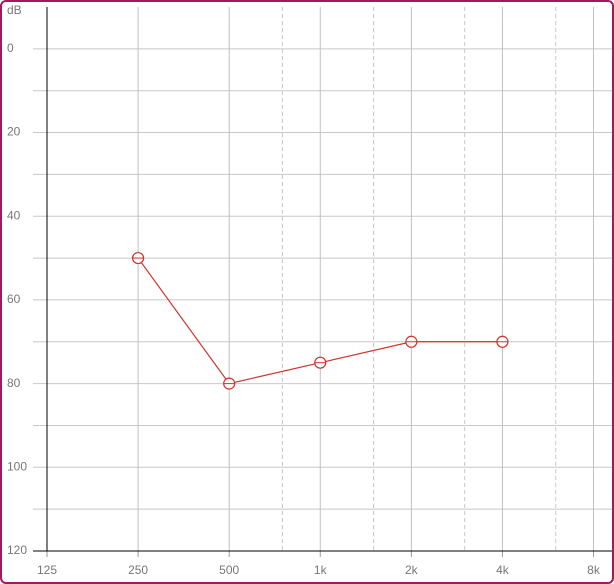 Image resolution: width=614 pixels, height=584 pixels. I want to click on y-tick-label: 60, so click(14, 299).